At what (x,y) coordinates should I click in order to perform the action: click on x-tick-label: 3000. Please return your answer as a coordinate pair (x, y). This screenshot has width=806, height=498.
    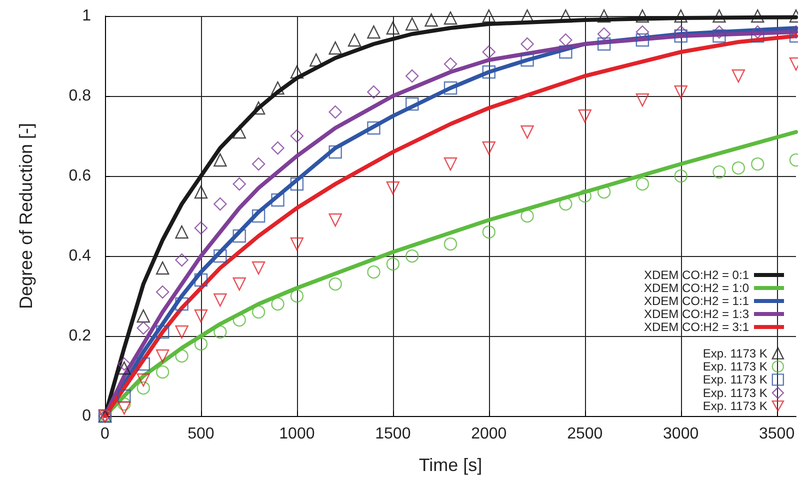
    Looking at the image, I should click on (681, 434).